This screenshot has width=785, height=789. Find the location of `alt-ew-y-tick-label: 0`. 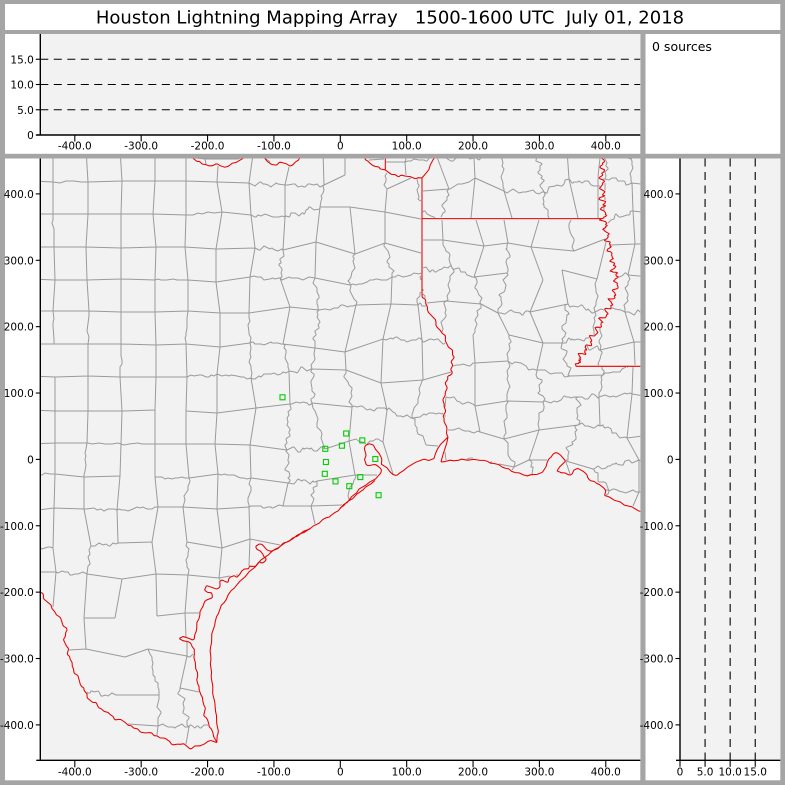

alt-ew-y-tick-label: 0 is located at coordinates (30, 136).